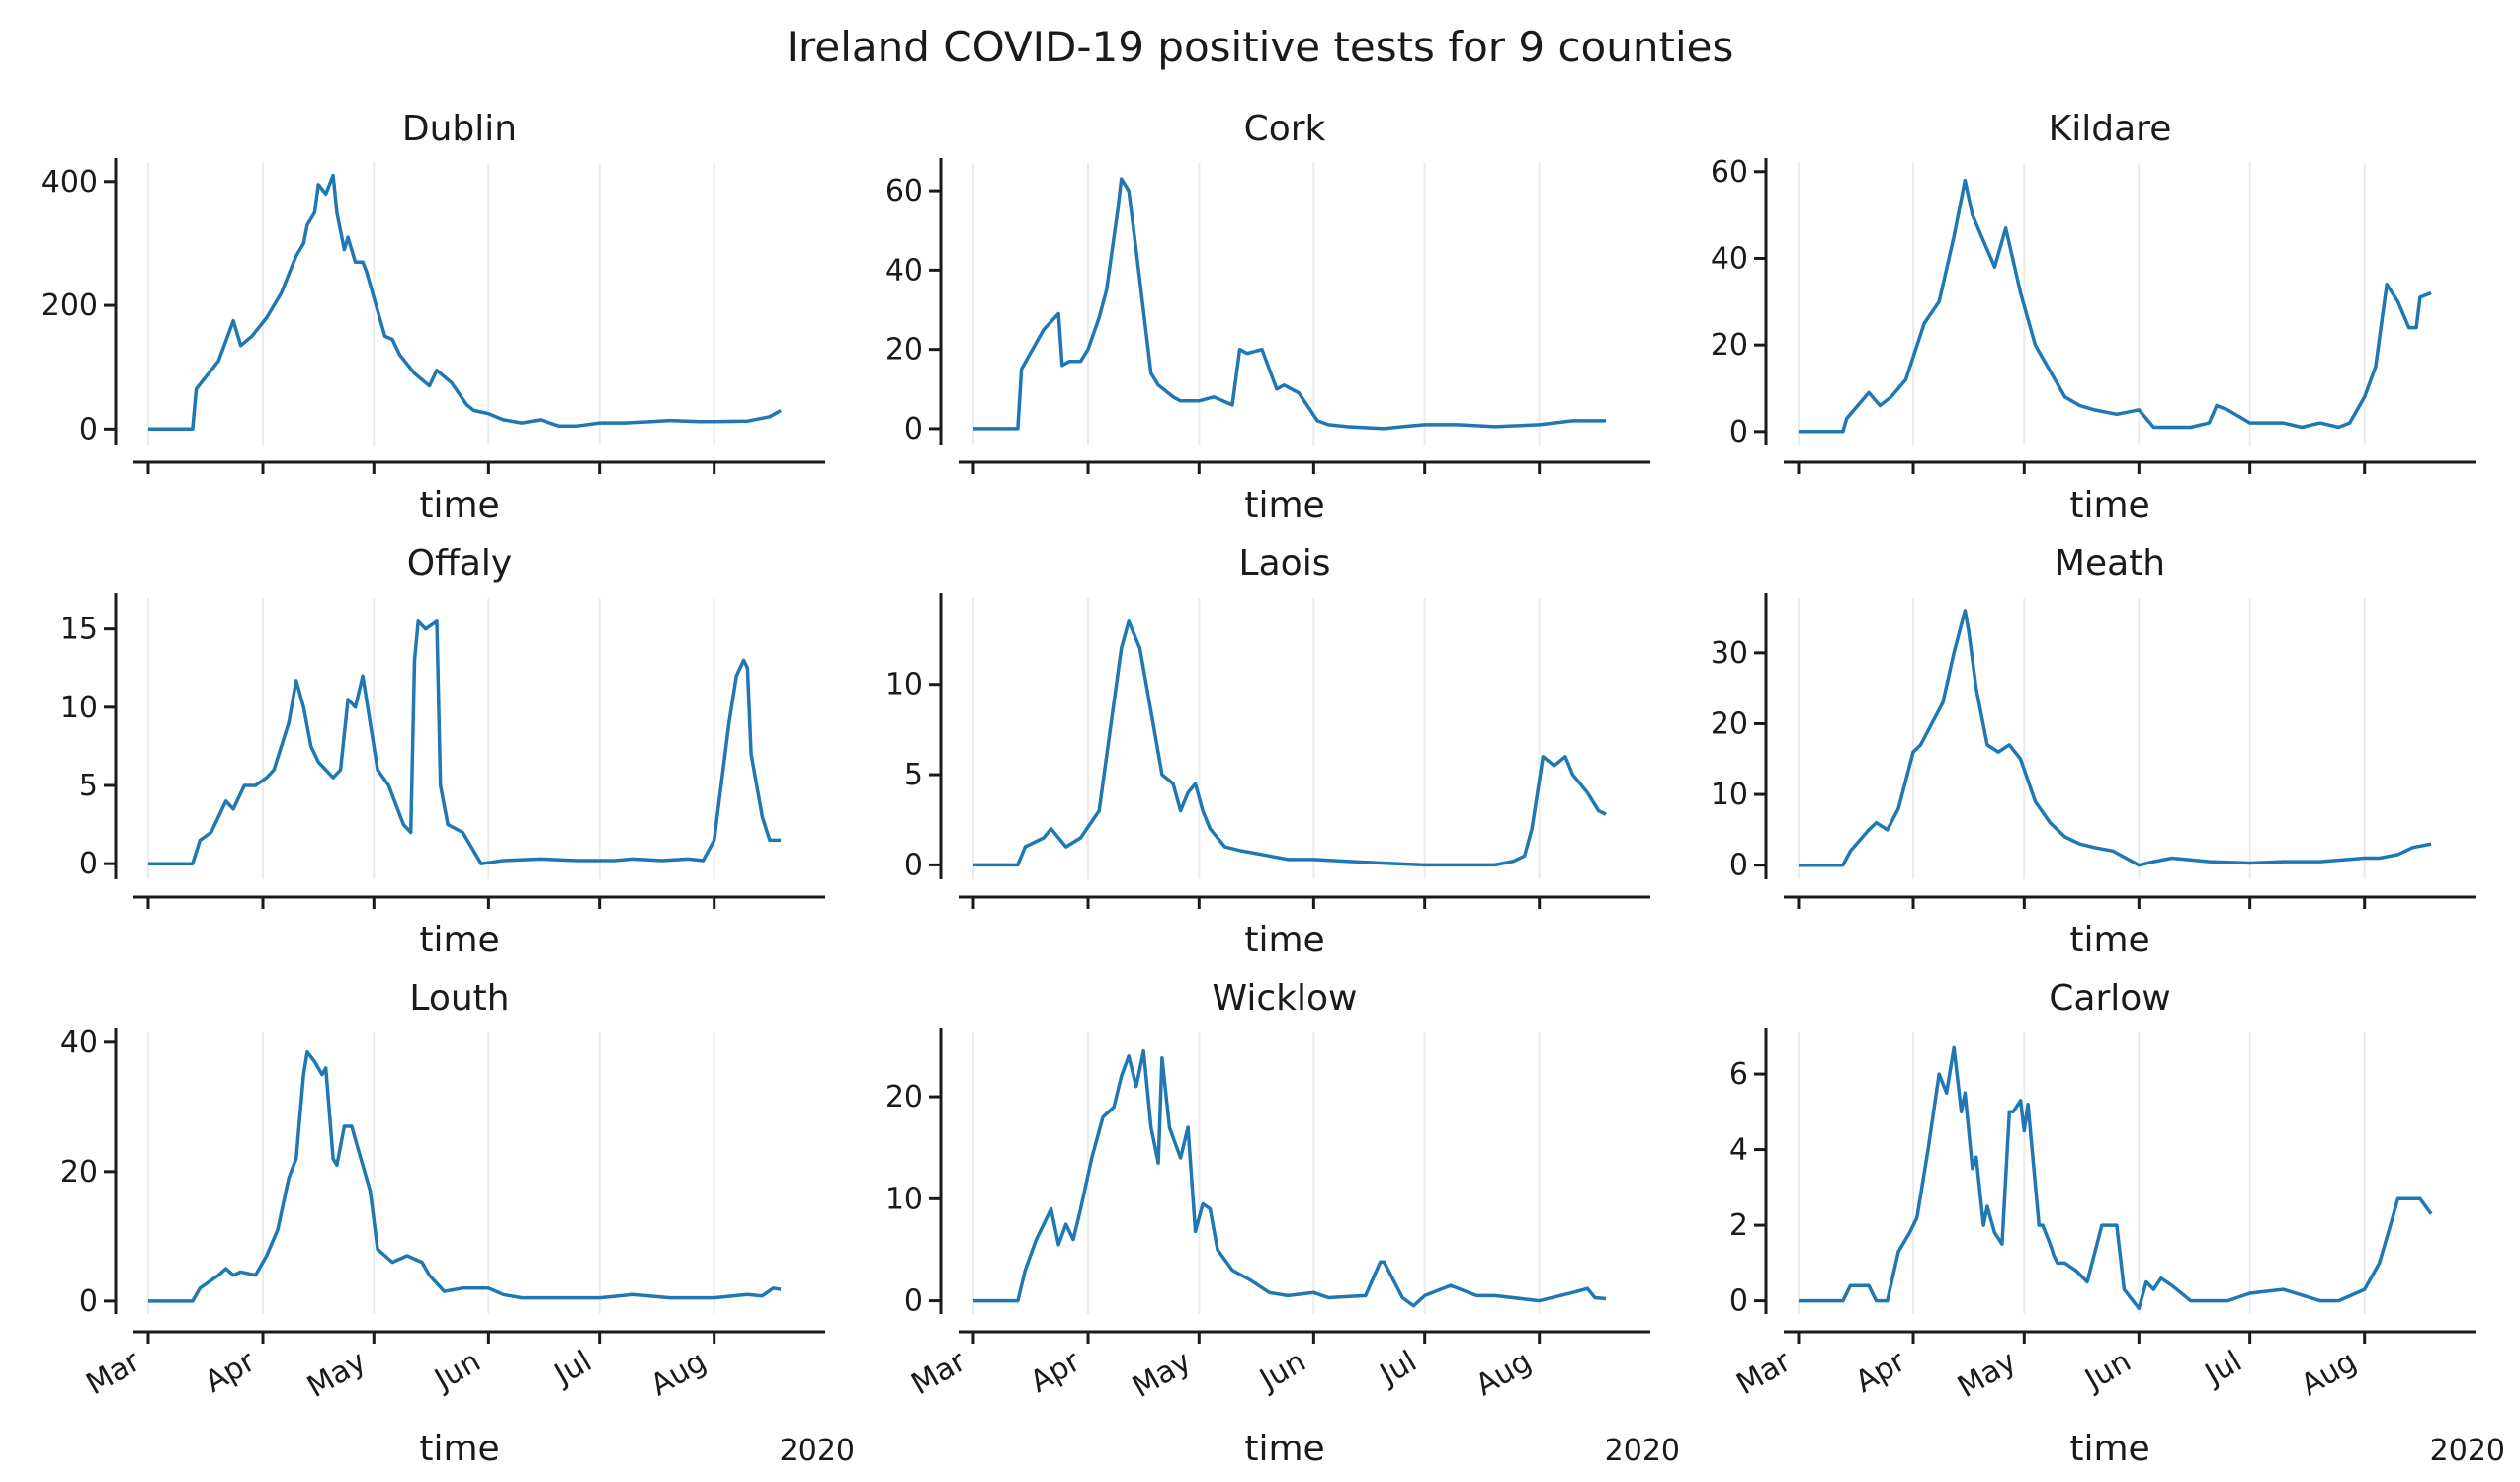  Describe the element at coordinates (460, 563) in the screenshot. I see `panel-title: Offaly` at that location.